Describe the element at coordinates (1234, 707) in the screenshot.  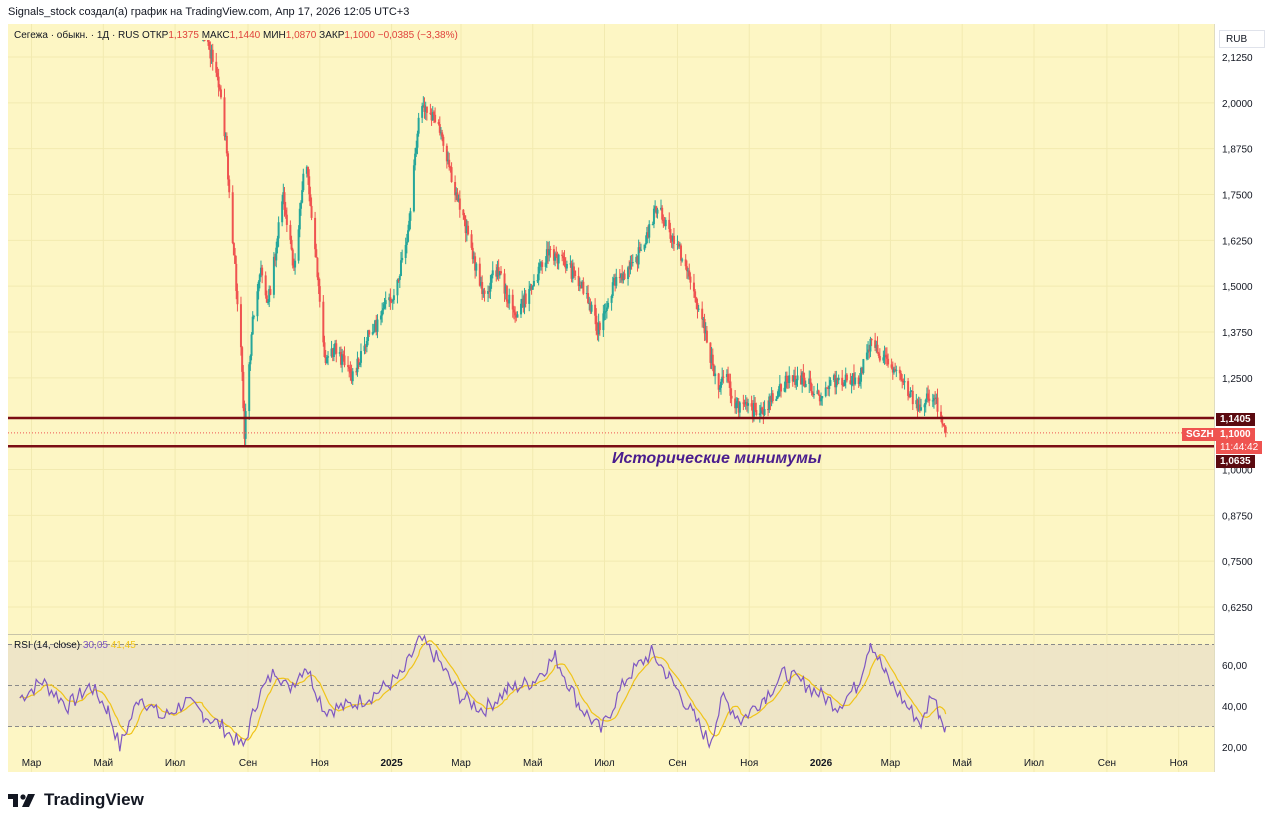
I see `rsi-tick-label: 40,00` at that location.